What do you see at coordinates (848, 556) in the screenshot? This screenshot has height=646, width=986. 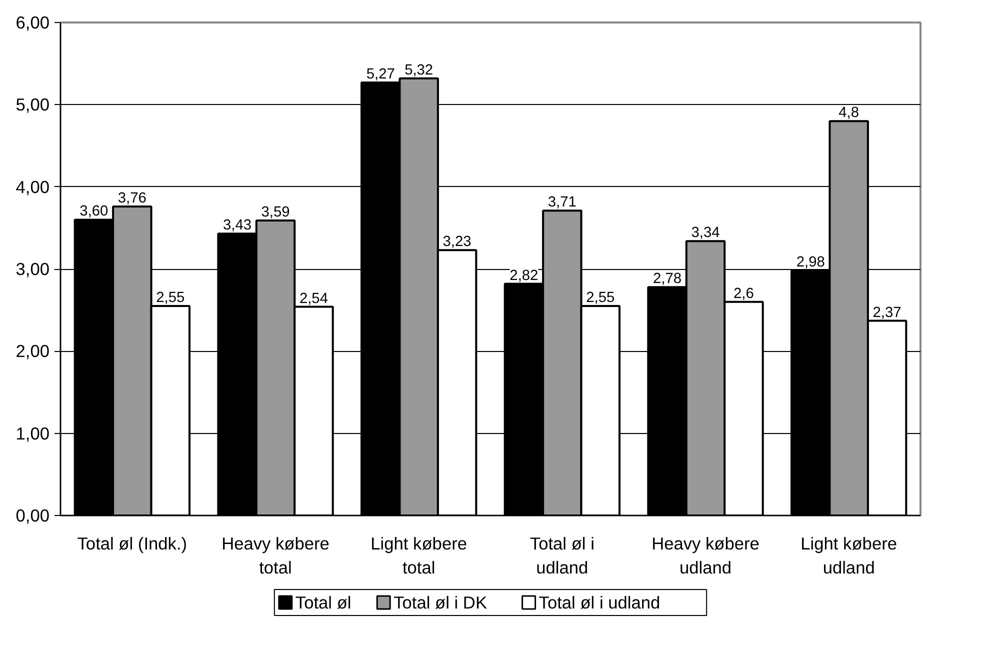 I see `x-tick-label: Light købere udland` at bounding box center [848, 556].